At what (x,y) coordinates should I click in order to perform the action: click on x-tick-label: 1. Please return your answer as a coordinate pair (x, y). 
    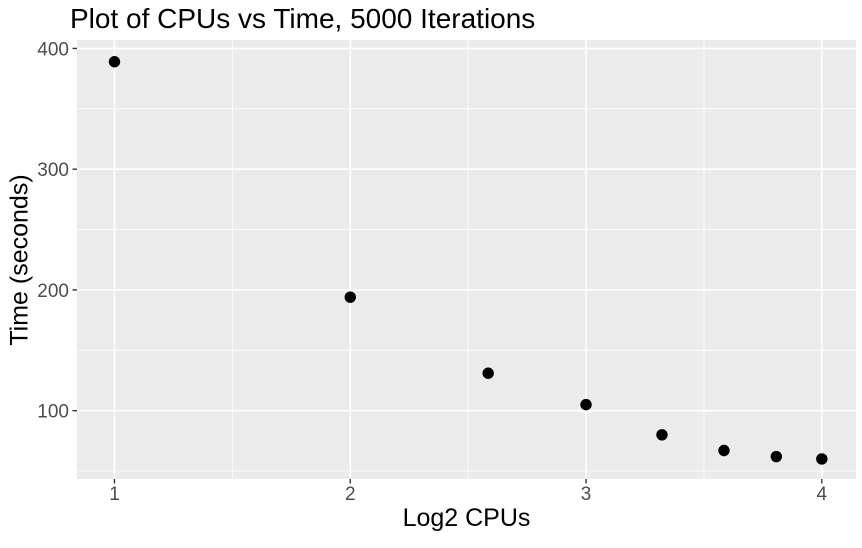
    Looking at the image, I should click on (114, 494).